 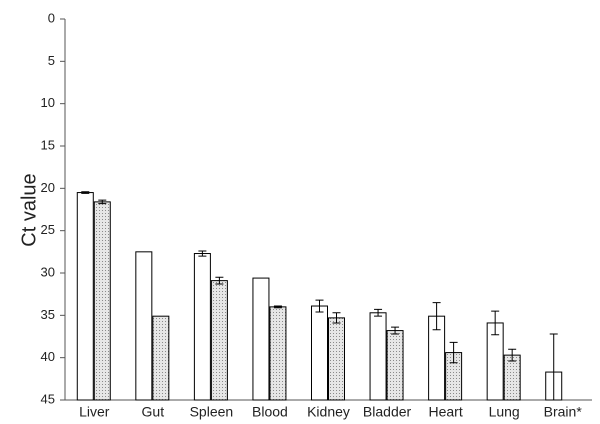 What do you see at coordinates (48, 144) in the screenshot?
I see `y-tick-label: 15` at bounding box center [48, 144].